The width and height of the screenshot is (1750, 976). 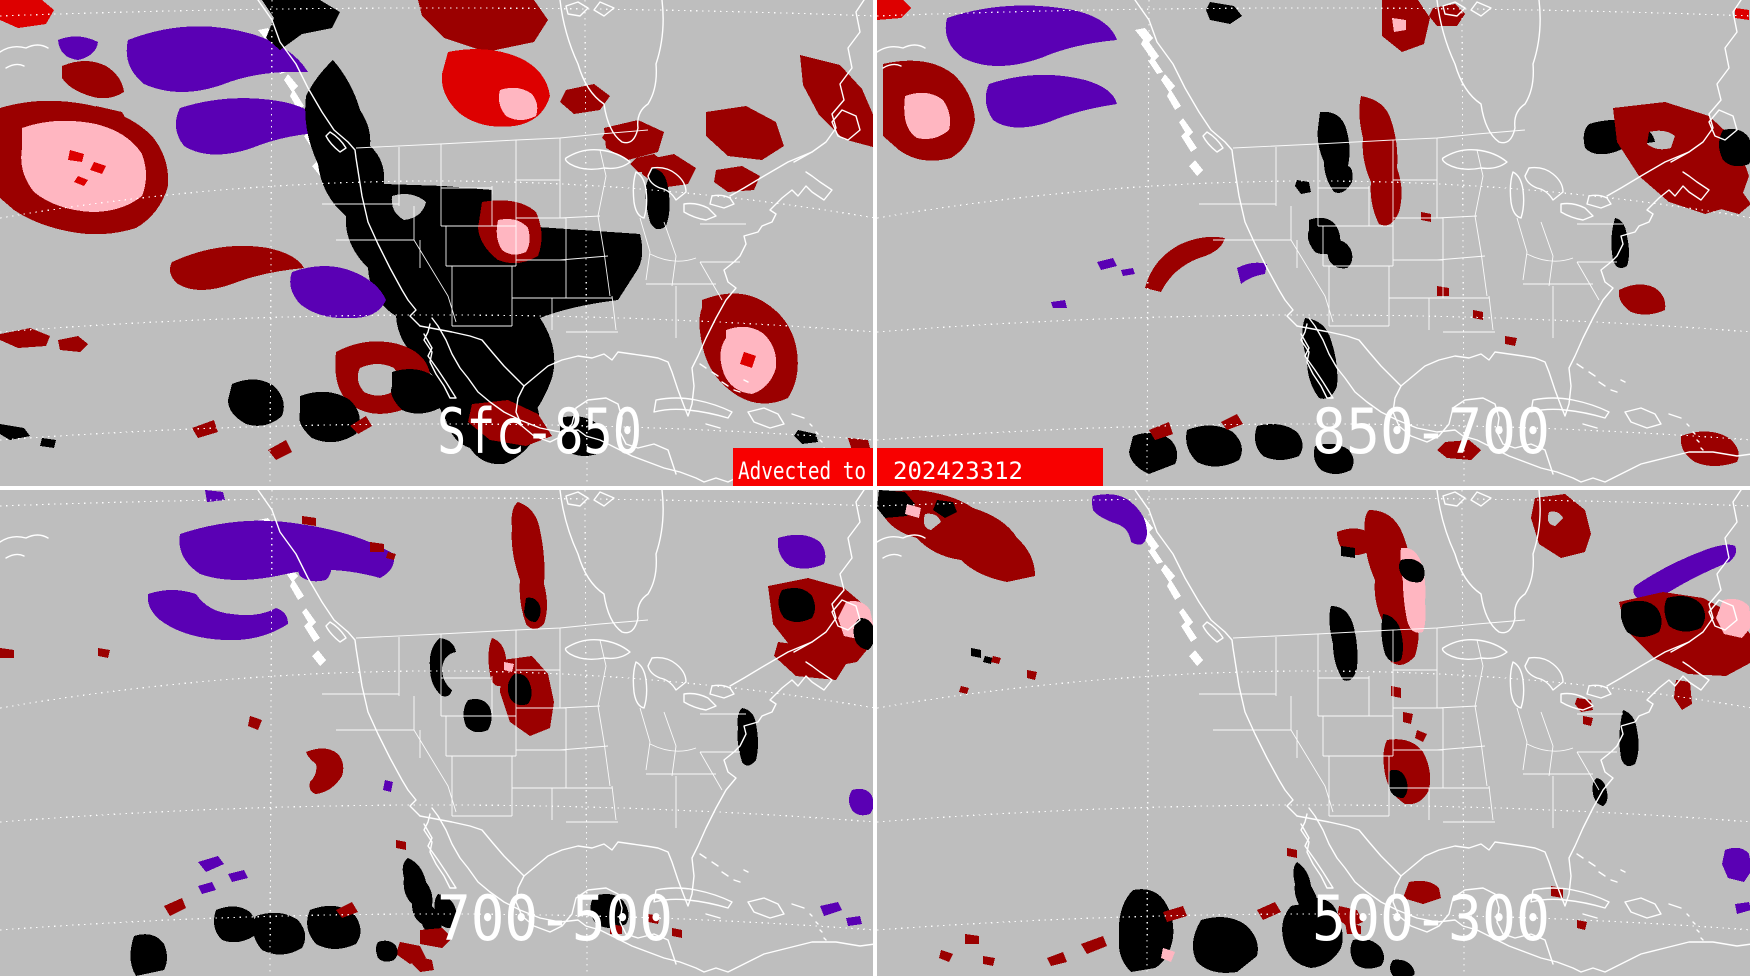 I want to click on horizontal-panel-divider, so click(x=875, y=488).